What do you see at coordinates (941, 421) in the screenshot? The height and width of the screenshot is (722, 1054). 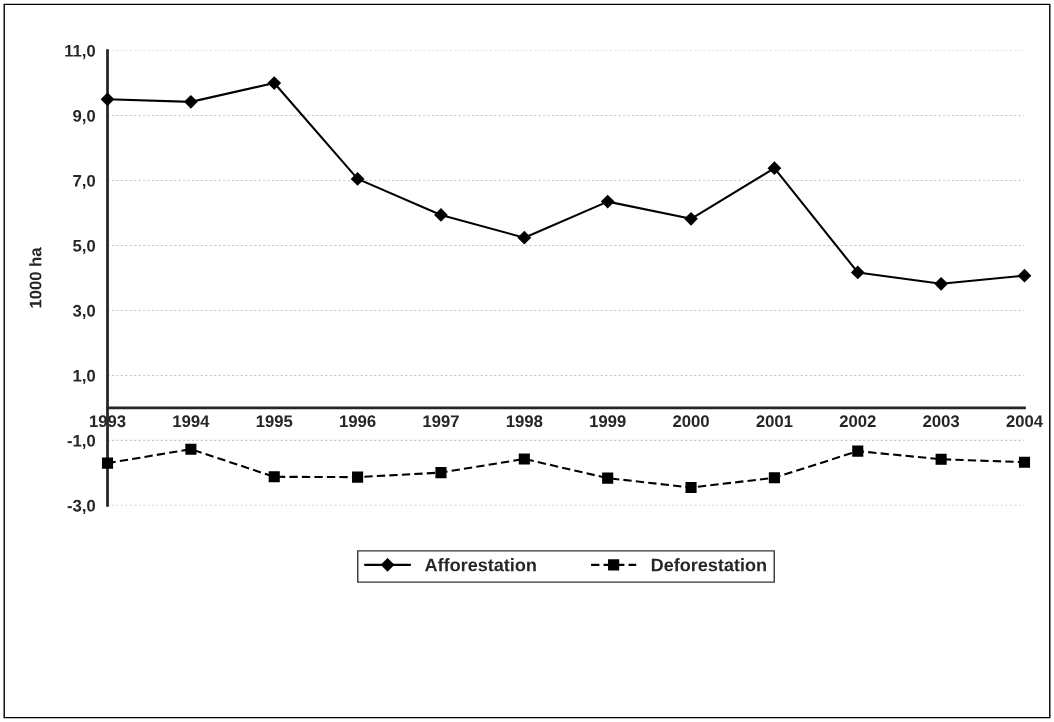 I see `x-tick-label: 2003` at bounding box center [941, 421].